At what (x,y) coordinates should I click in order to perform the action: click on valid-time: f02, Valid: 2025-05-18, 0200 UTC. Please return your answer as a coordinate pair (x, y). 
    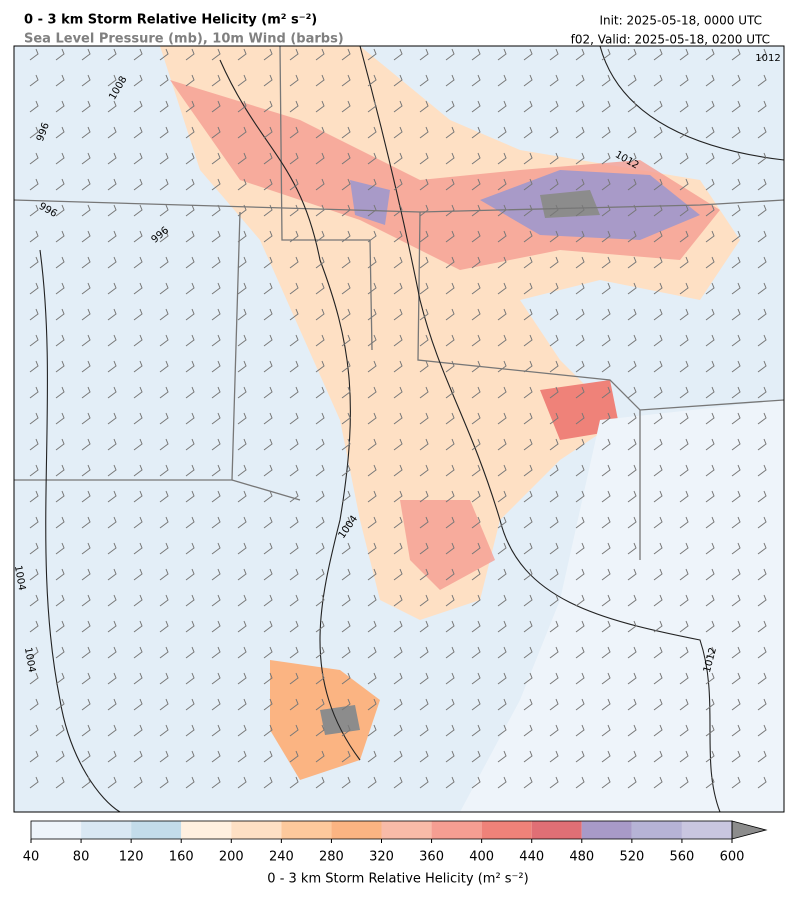
    Looking at the image, I should click on (670, 40).